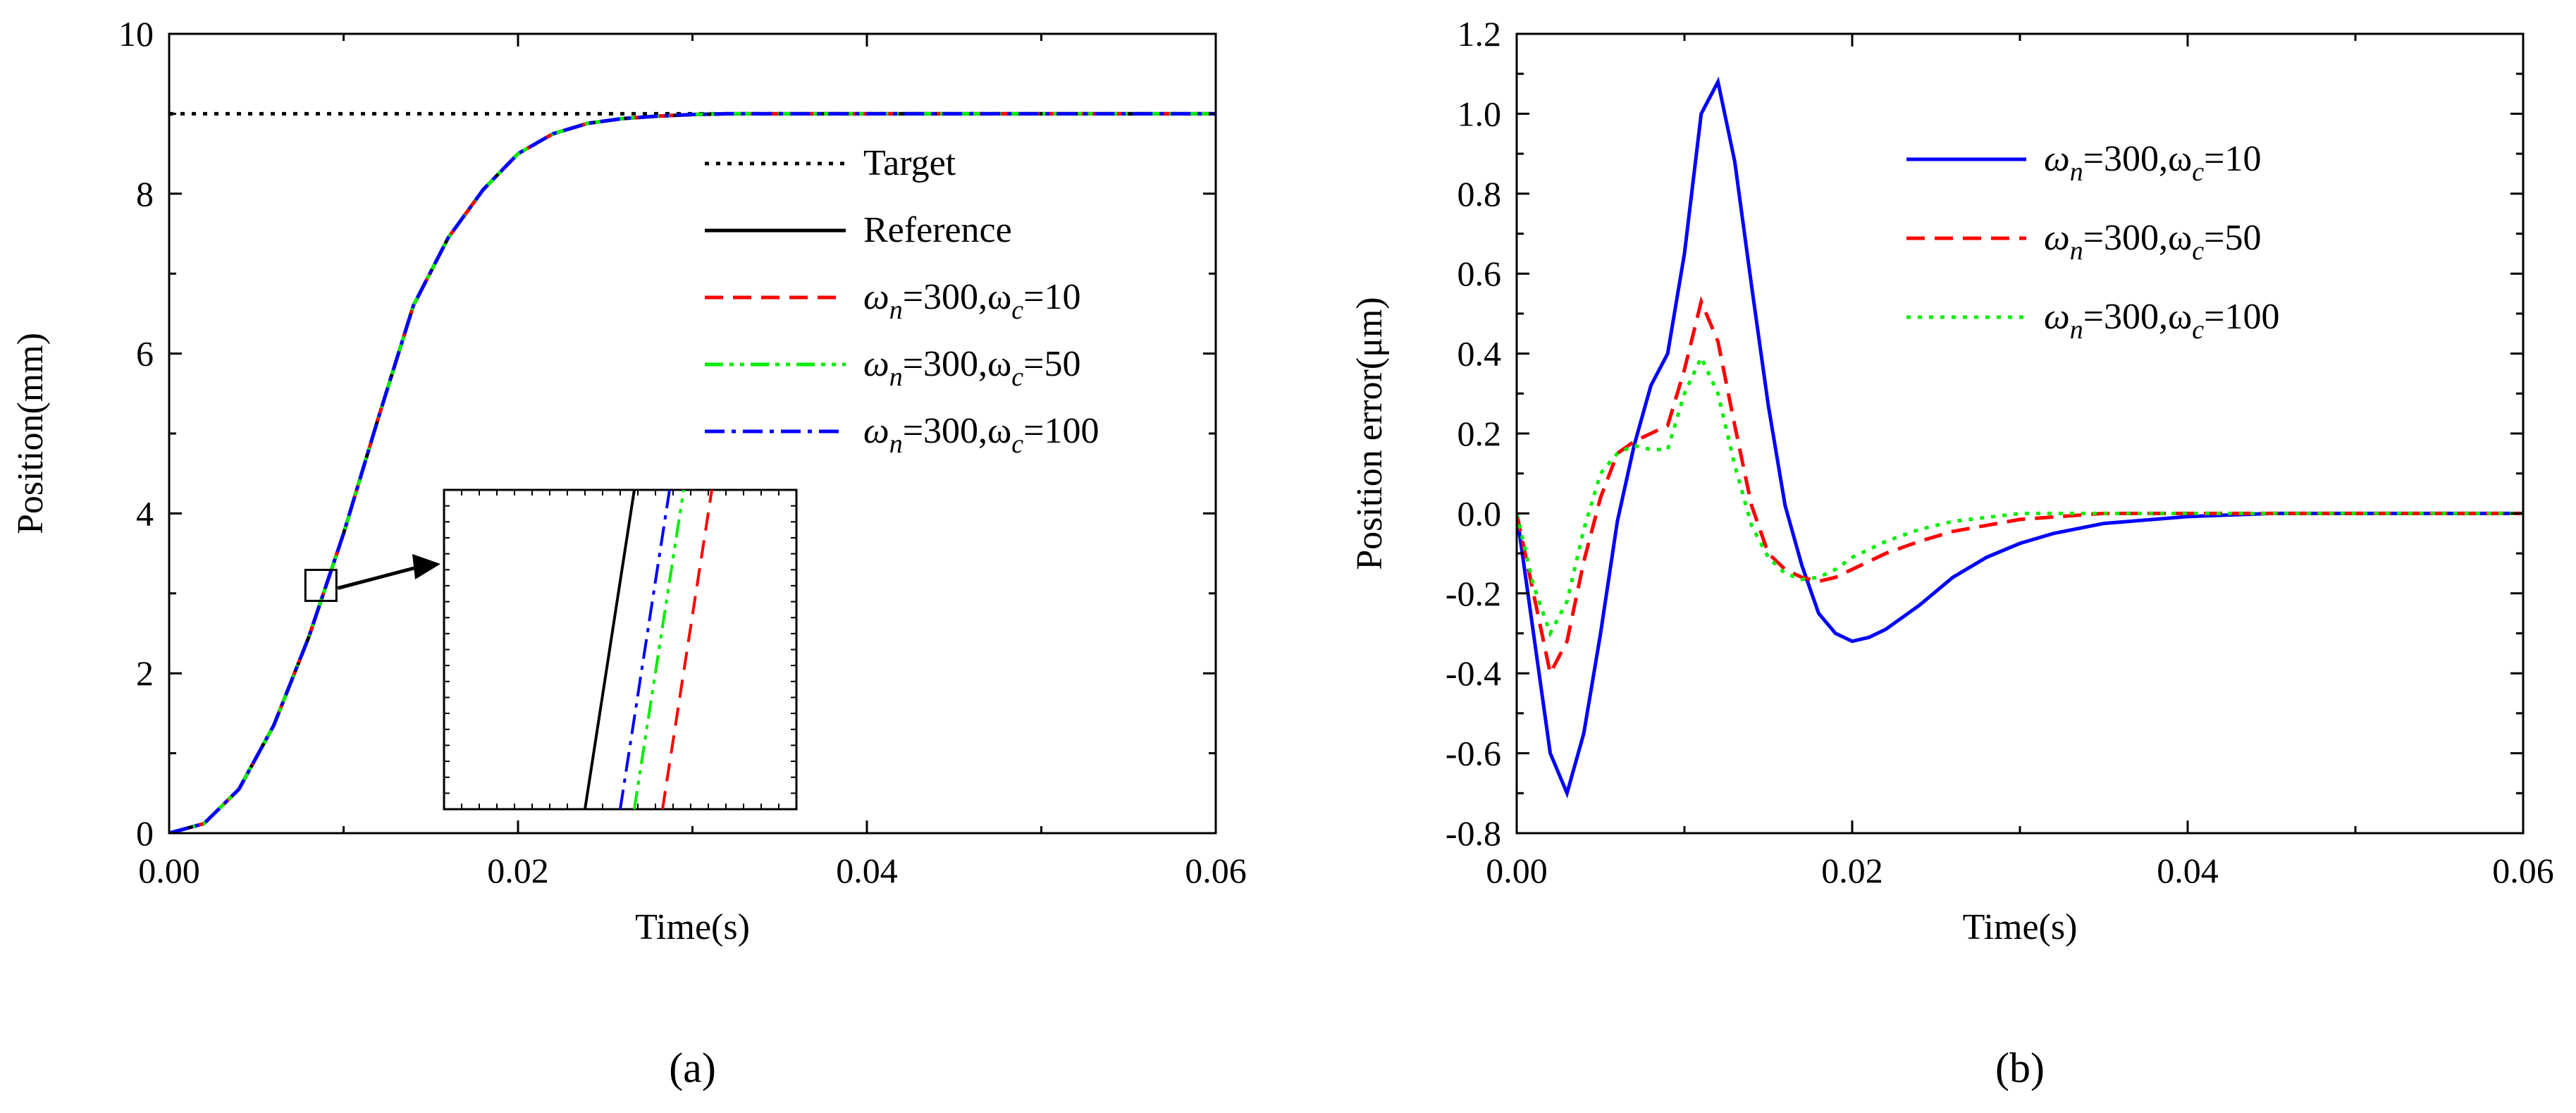  What do you see at coordinates (145, 513) in the screenshot?
I see `y-tick-label: 4` at bounding box center [145, 513].